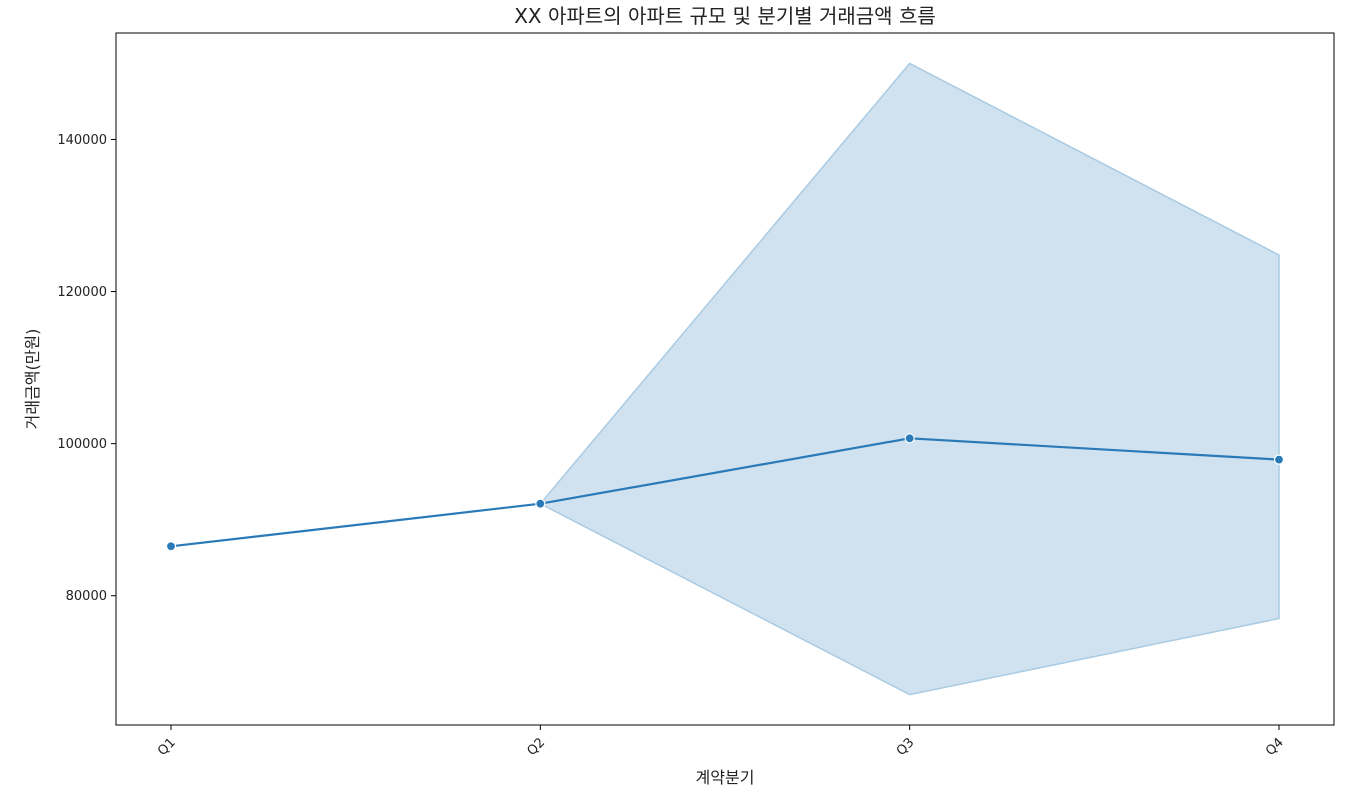 The width and height of the screenshot is (1369, 798). I want to click on y-axis-ticks: 80000 100000 120000 140000, so click(86, 368).